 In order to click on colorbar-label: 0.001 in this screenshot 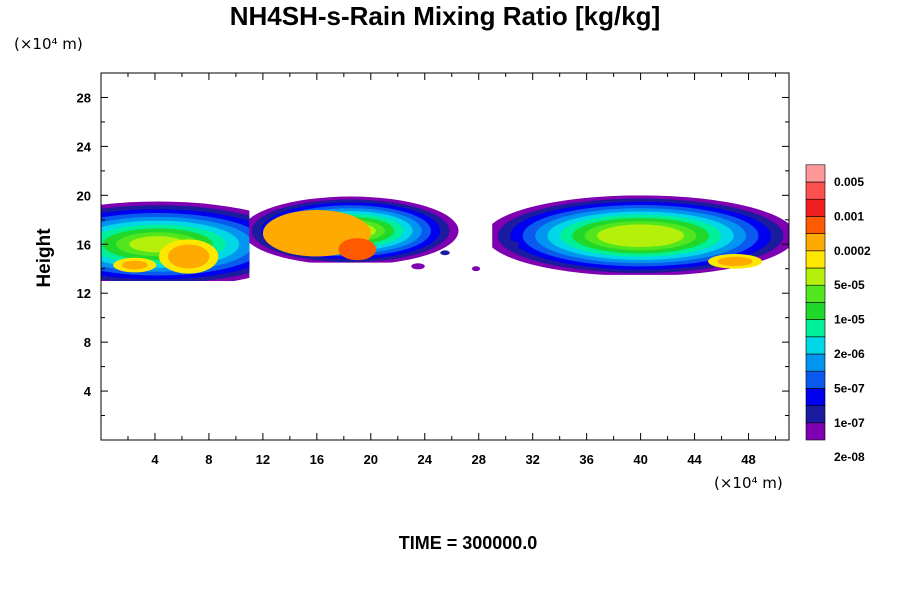, I will do `click(849, 216)`.